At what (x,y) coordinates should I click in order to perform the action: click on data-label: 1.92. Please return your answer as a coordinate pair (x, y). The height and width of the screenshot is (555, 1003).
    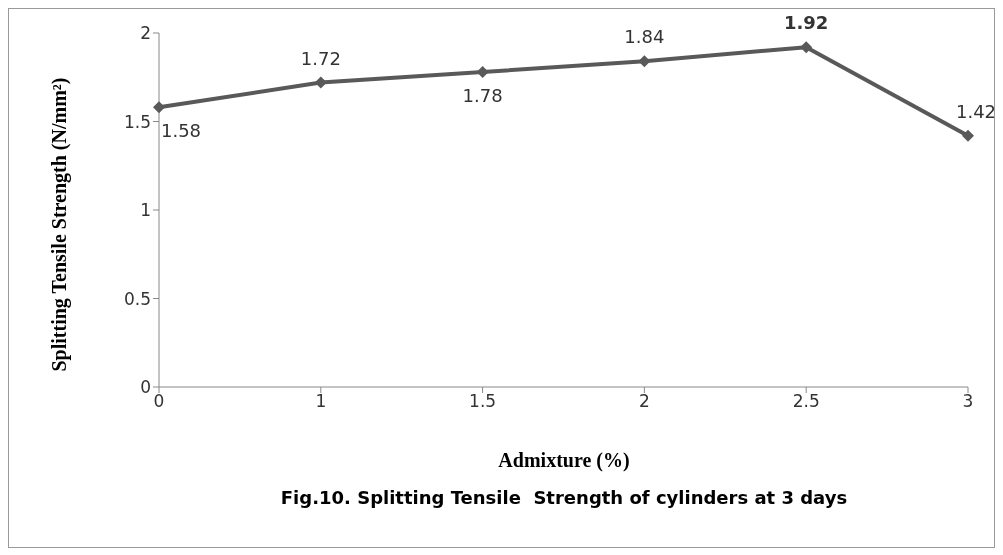
    Looking at the image, I should click on (806, 23).